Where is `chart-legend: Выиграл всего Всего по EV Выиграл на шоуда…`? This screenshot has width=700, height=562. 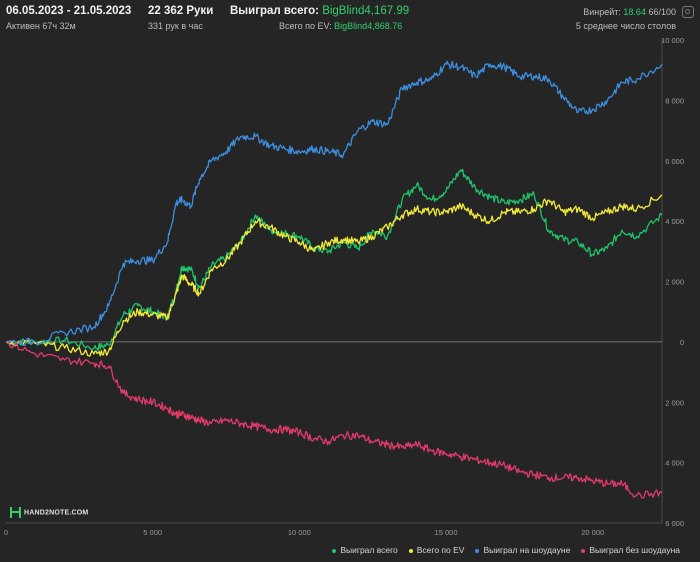 chart-legend: Выиграл всего Всего по EV Выиграл на шоуда… is located at coordinates (500, 550).